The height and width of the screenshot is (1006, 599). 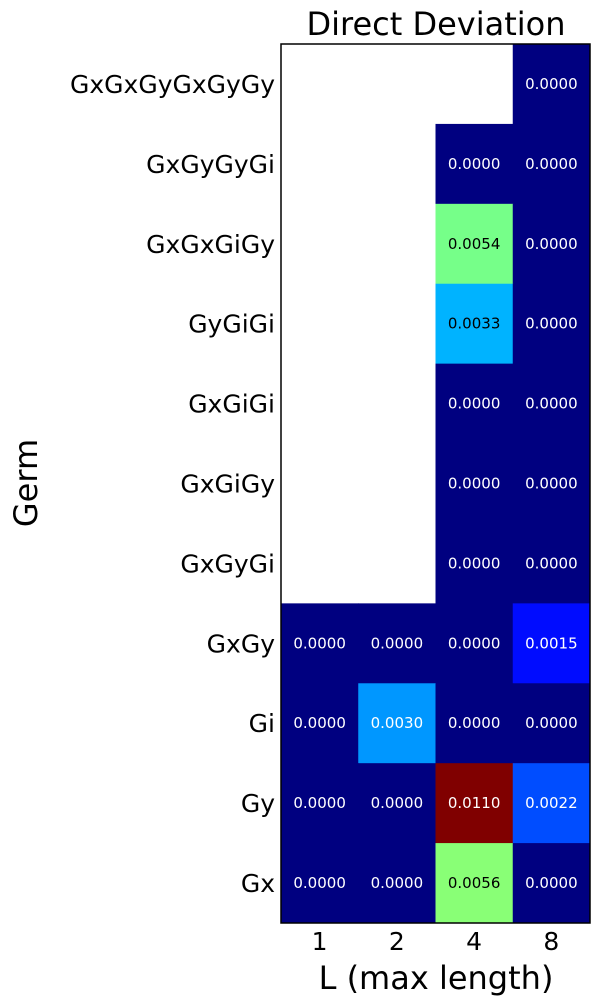 What do you see at coordinates (474, 941) in the screenshot?
I see `x-tick-label: 4` at bounding box center [474, 941].